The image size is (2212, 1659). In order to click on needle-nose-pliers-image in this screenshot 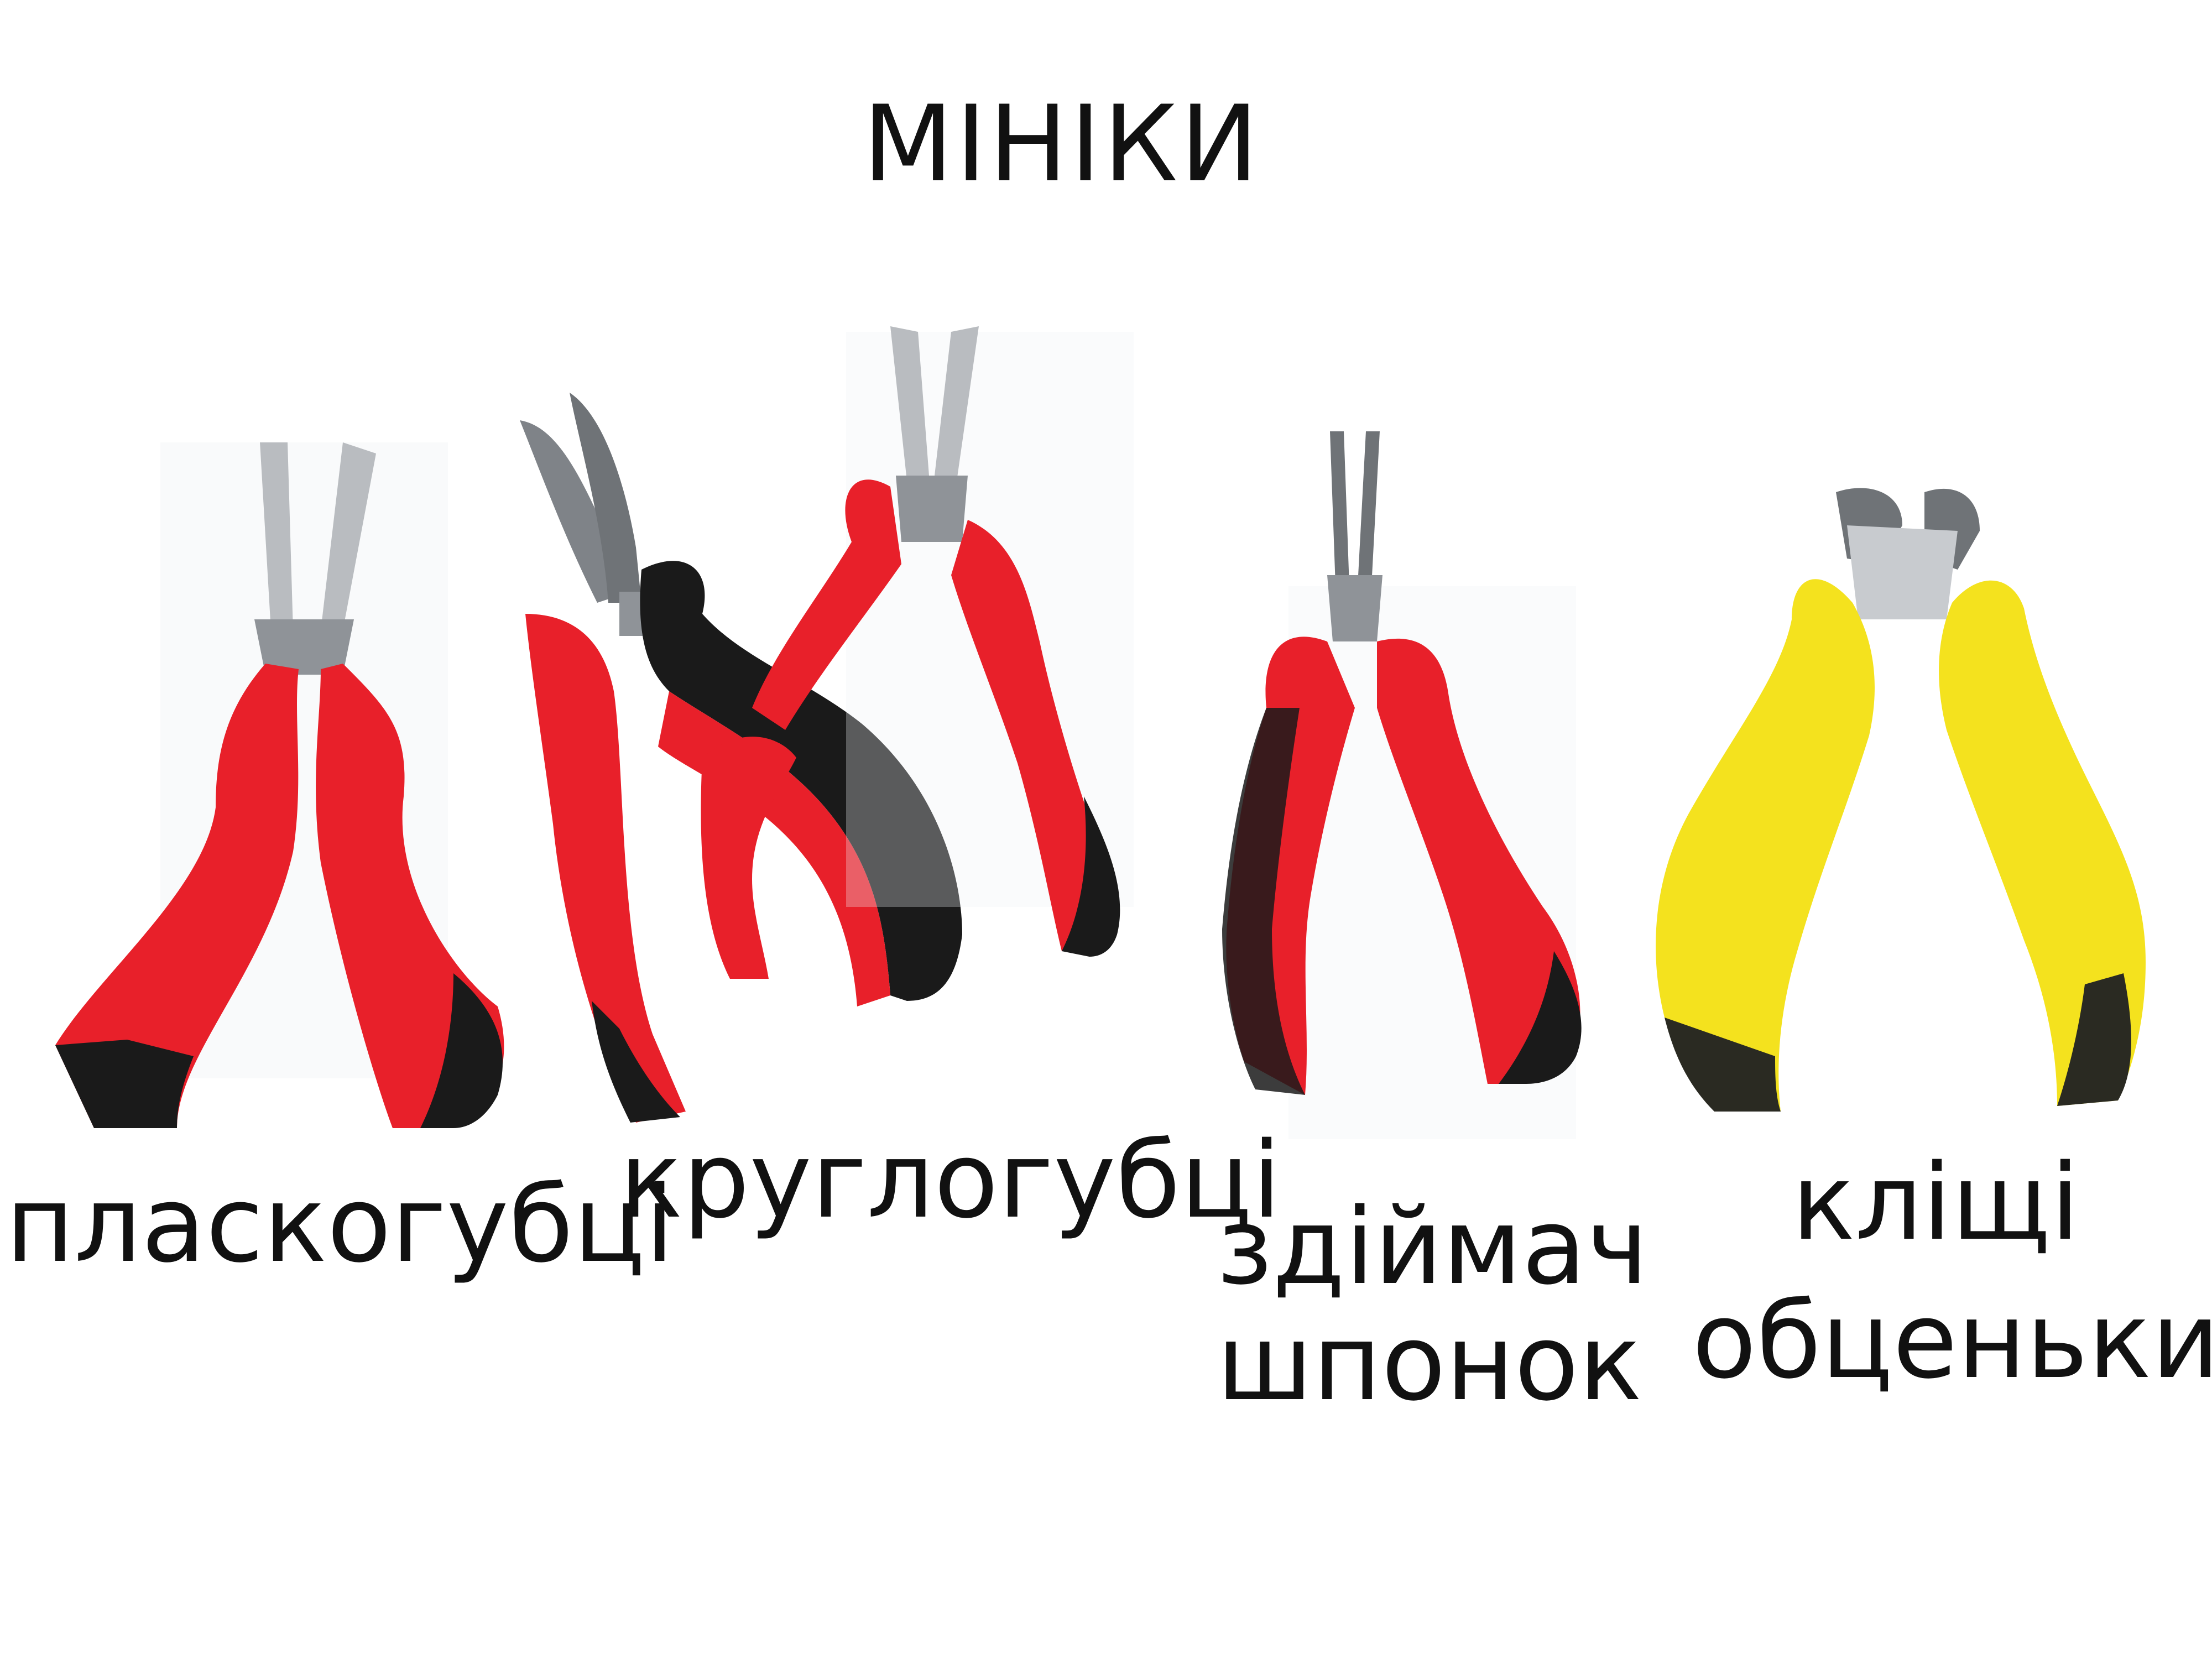, I will do `click(957, 656)`.